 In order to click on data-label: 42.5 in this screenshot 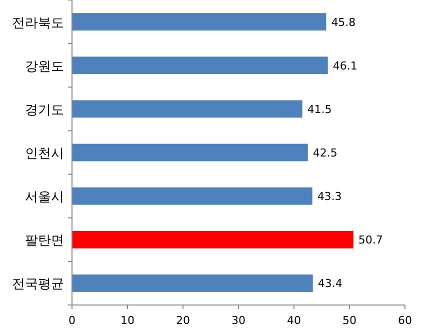, I will do `click(325, 153)`.